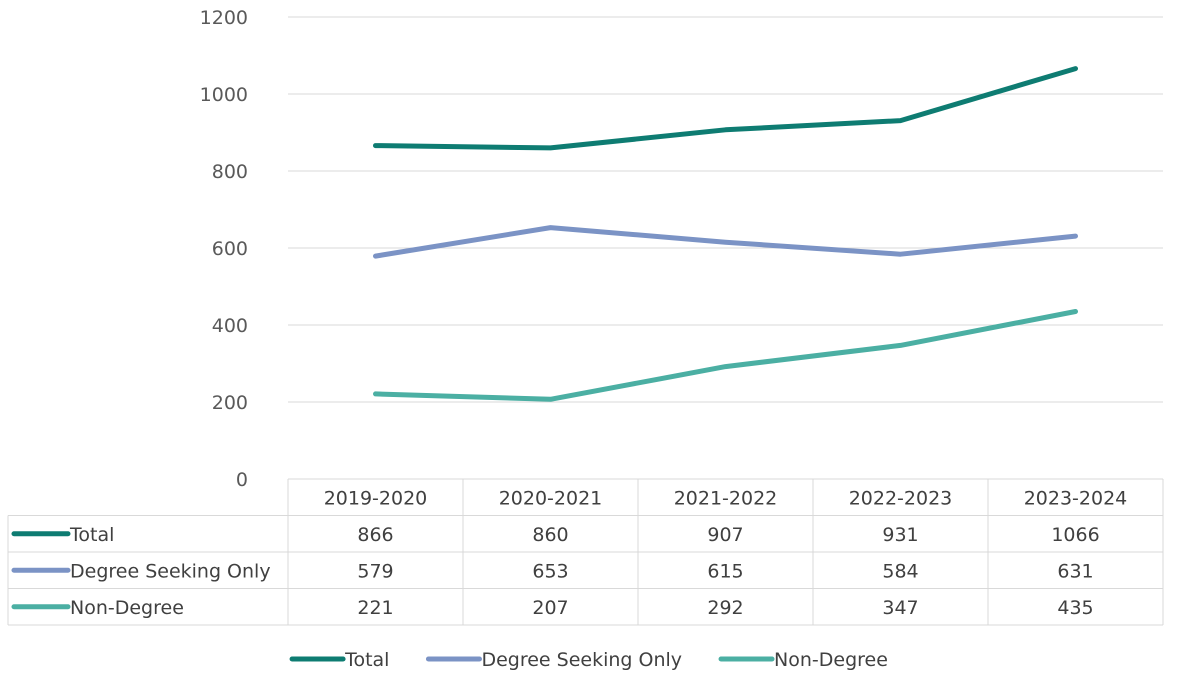 This screenshot has width=1177, height=673. Describe the element at coordinates (376, 498) in the screenshot. I see `x-category-label: 2019-2020` at that location.